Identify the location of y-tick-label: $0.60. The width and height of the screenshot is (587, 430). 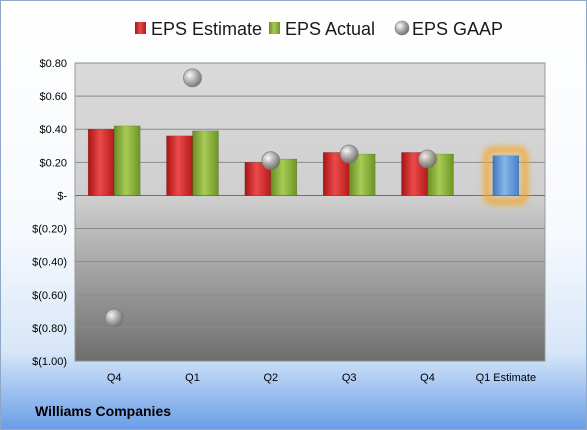
(53, 97).